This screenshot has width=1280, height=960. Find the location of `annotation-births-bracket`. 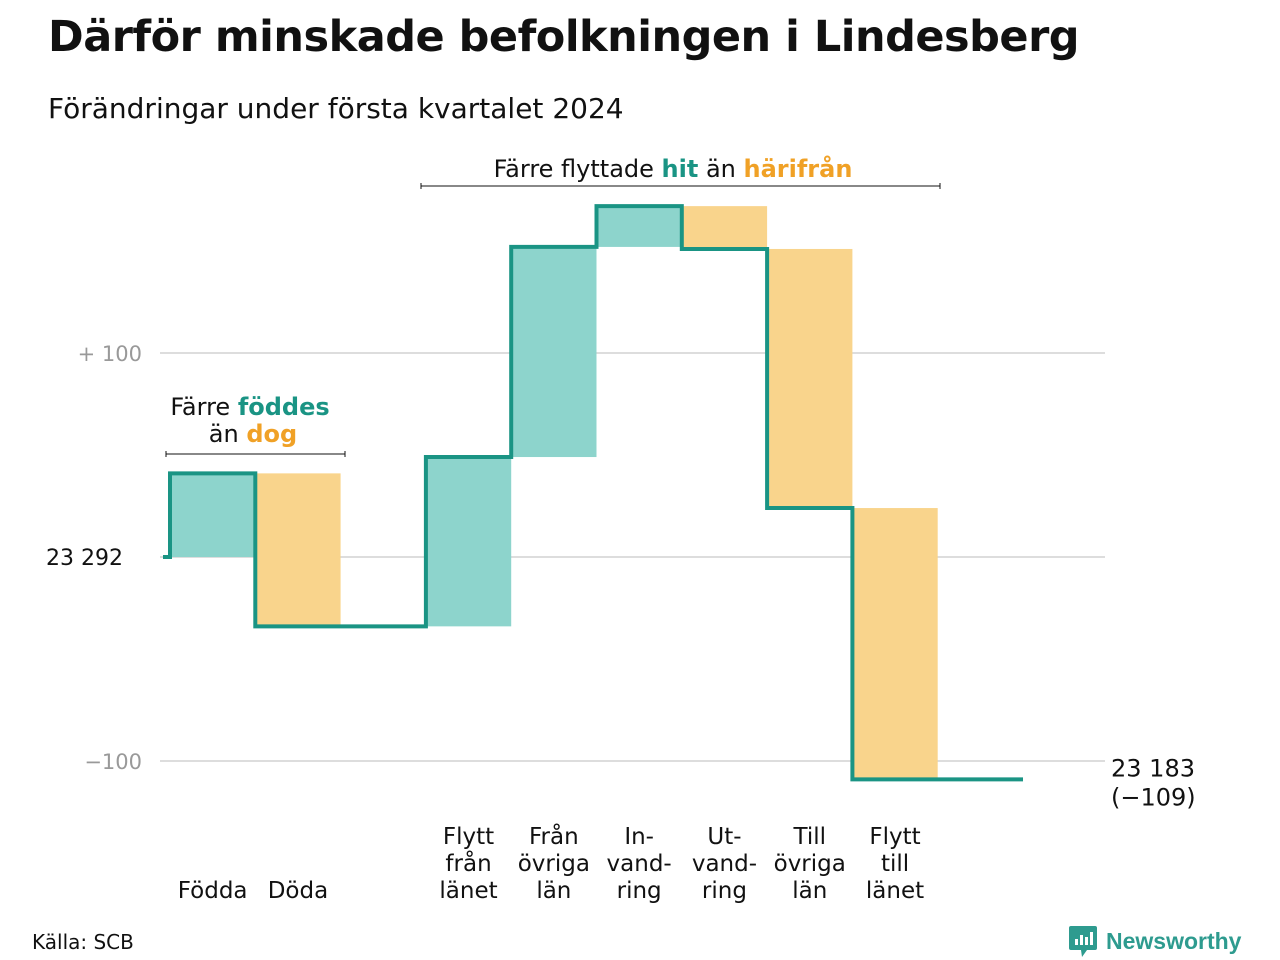

annotation-births-bracket is located at coordinates (255, 454).